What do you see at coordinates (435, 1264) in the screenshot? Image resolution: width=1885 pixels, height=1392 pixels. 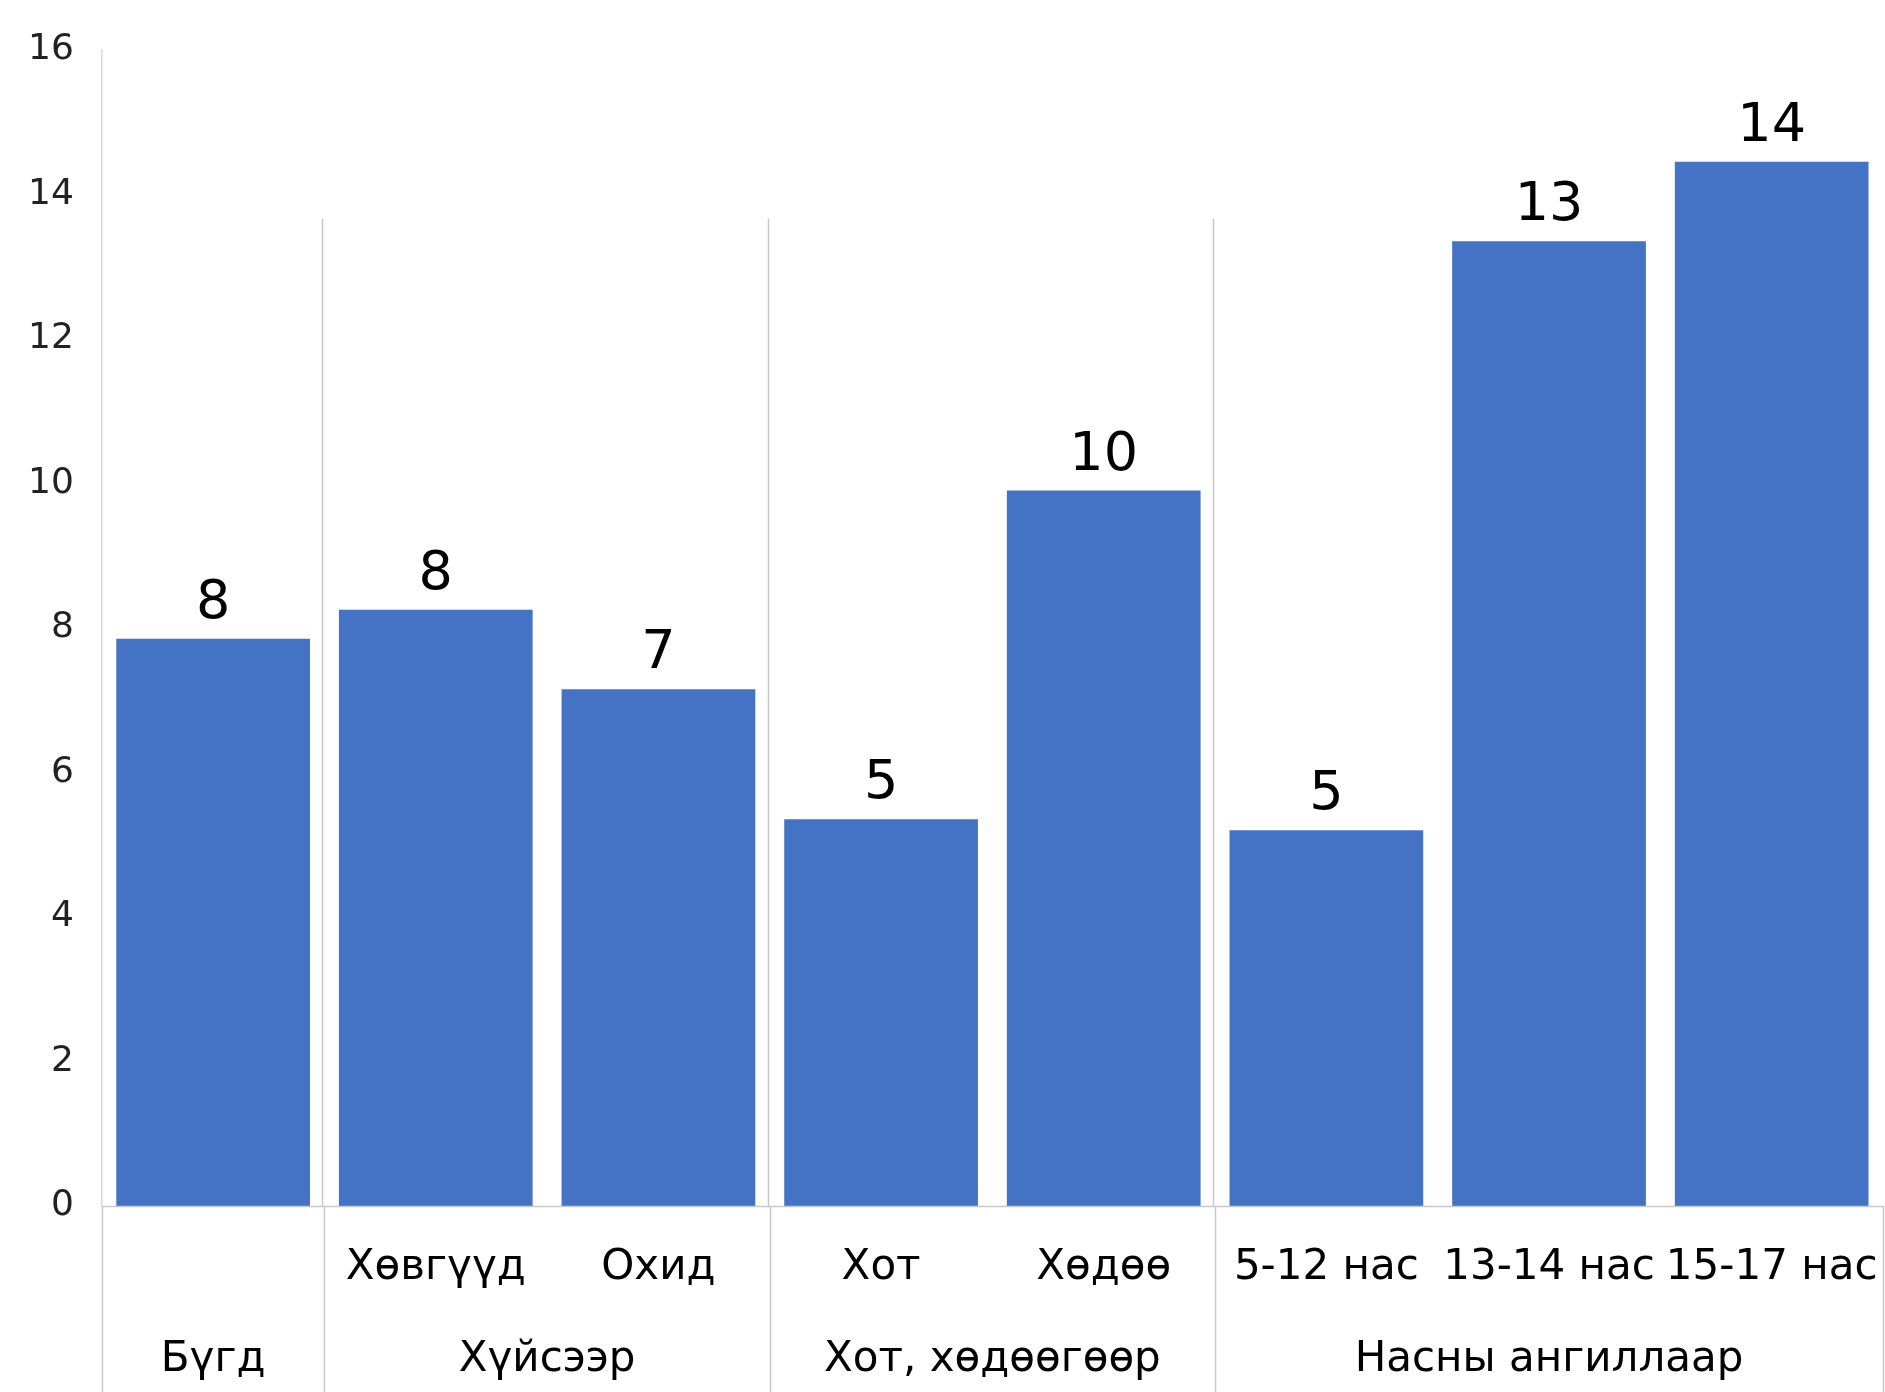 I see `x-tick-label: Хөвгүүд` at bounding box center [435, 1264].